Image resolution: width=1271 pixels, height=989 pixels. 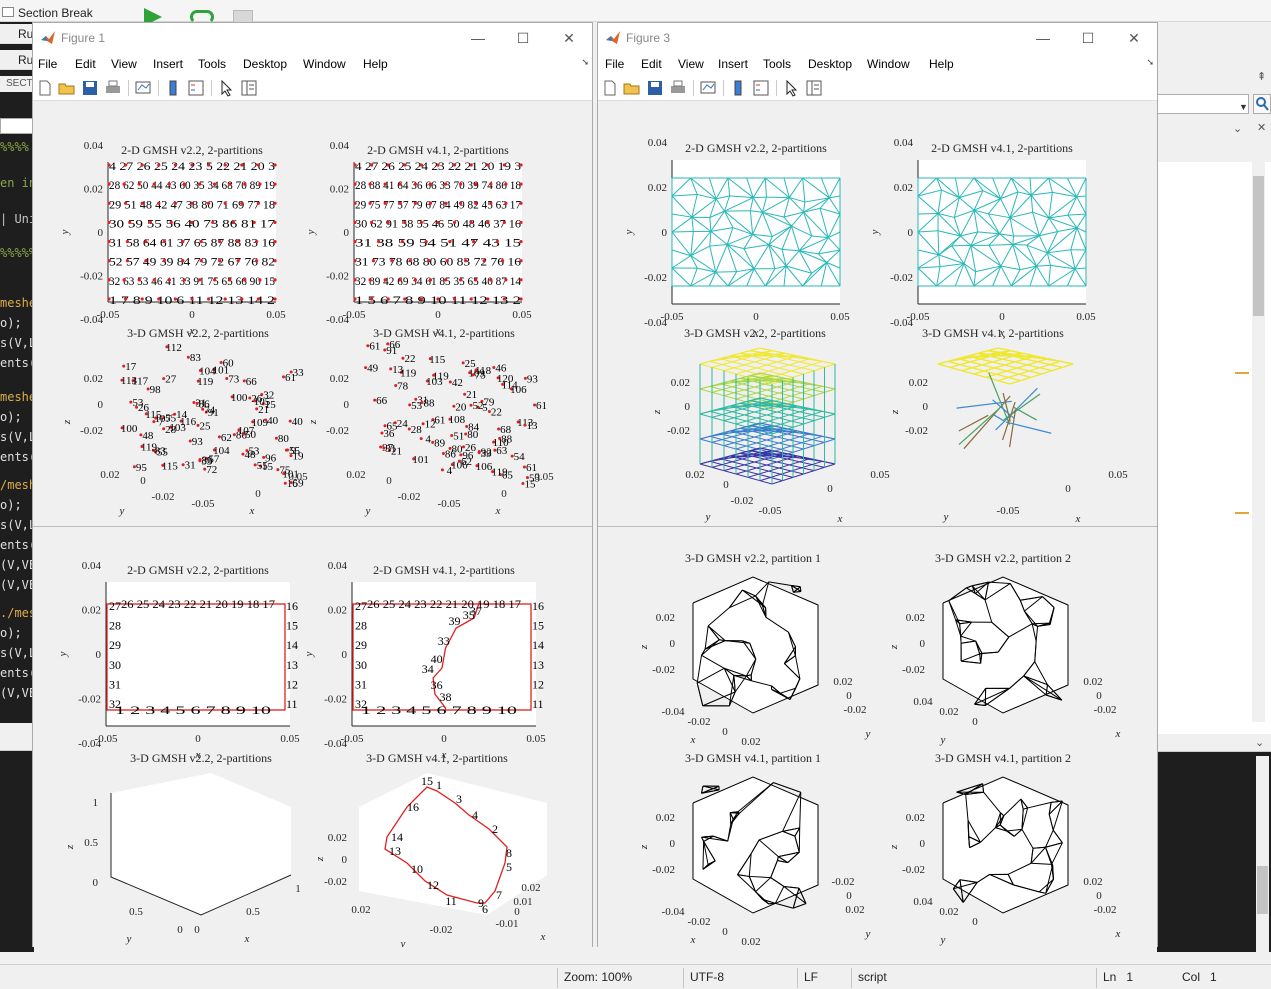 I want to click on x-tick-label: 0, so click(x=517, y=912).